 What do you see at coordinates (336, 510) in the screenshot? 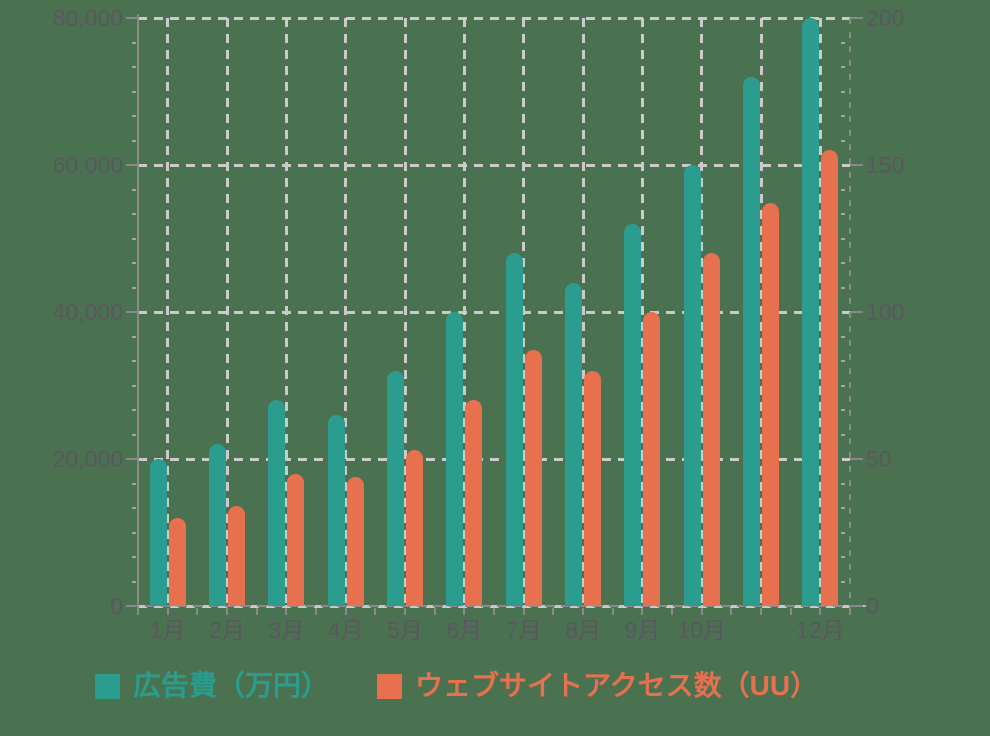
I see `ad-cost-bar-4月` at bounding box center [336, 510].